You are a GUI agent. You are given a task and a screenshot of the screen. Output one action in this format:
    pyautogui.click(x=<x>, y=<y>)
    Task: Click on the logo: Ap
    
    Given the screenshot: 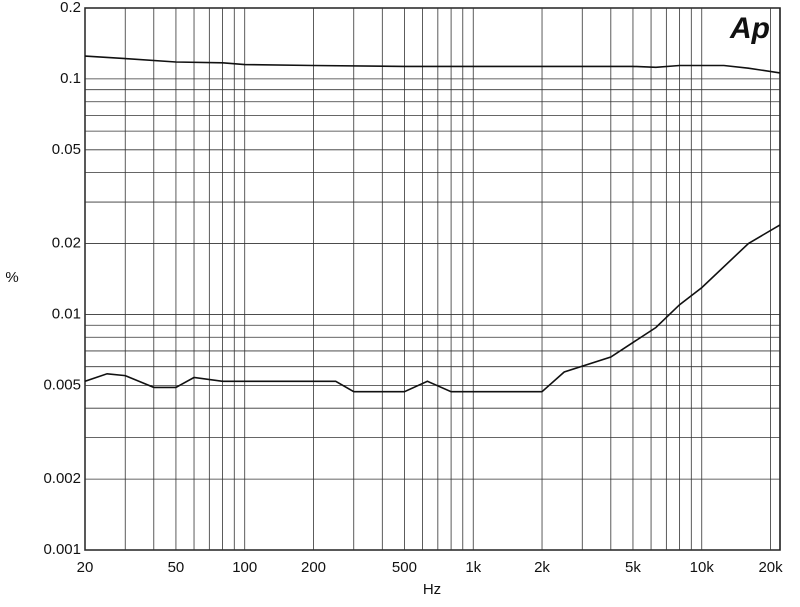 What is the action you would take?
    pyautogui.click(x=749, y=28)
    